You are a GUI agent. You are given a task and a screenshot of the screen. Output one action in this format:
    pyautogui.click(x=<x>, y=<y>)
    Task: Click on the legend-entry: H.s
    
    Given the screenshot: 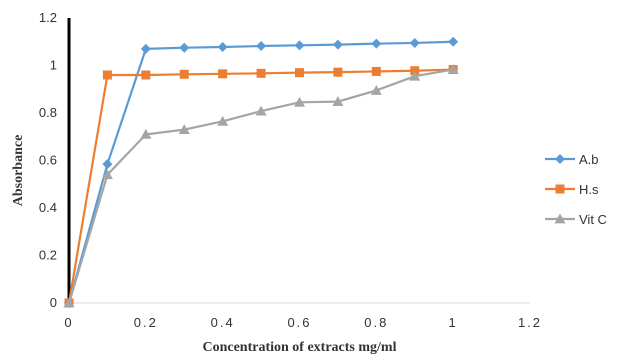 What is the action you would take?
    pyautogui.click(x=572, y=189)
    